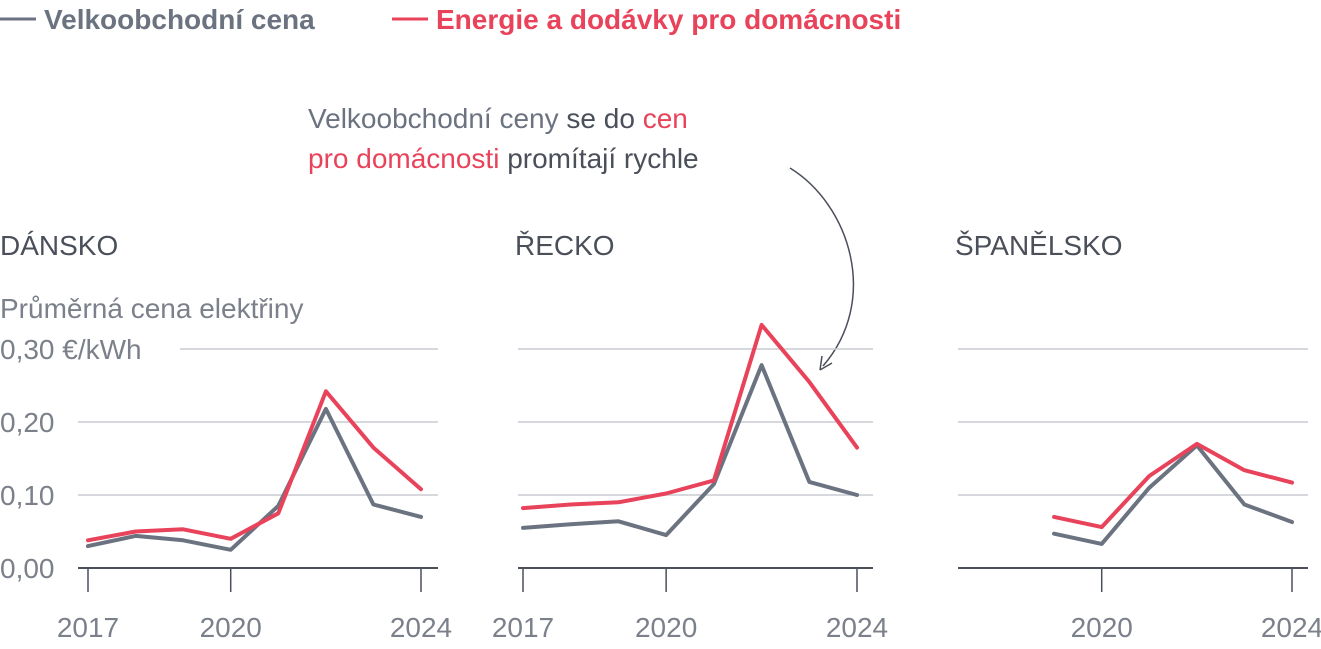  What do you see at coordinates (179, 19) in the screenshot?
I see `legend-label-wholesale: Velkoobchodní cena` at bounding box center [179, 19].